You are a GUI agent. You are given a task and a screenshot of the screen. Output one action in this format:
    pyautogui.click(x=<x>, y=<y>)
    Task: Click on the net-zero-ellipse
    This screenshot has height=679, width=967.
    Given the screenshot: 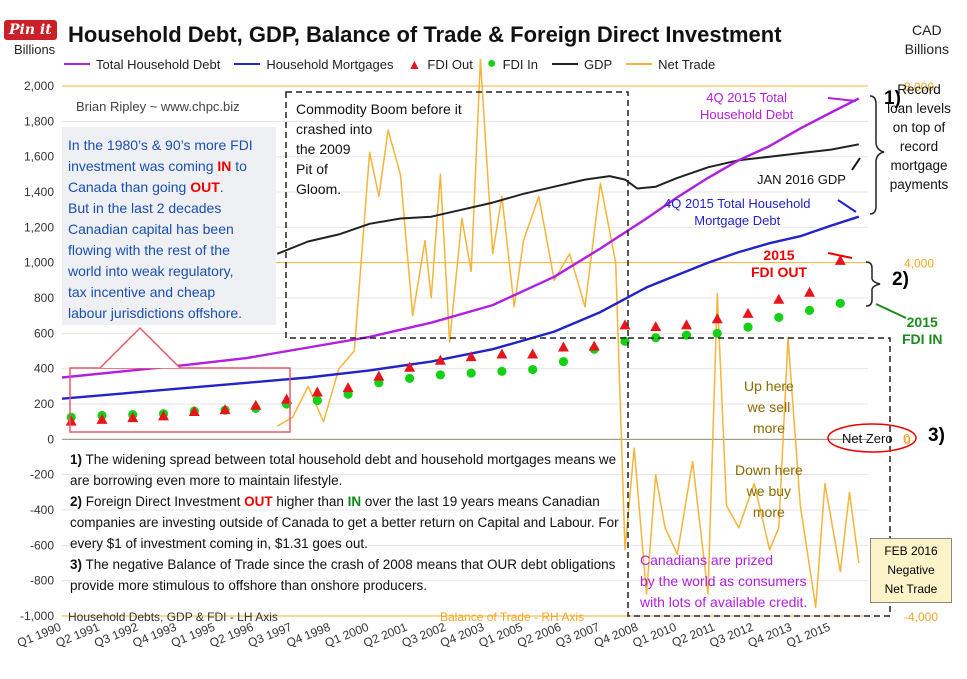 What is the action you would take?
    pyautogui.click(x=872, y=438)
    